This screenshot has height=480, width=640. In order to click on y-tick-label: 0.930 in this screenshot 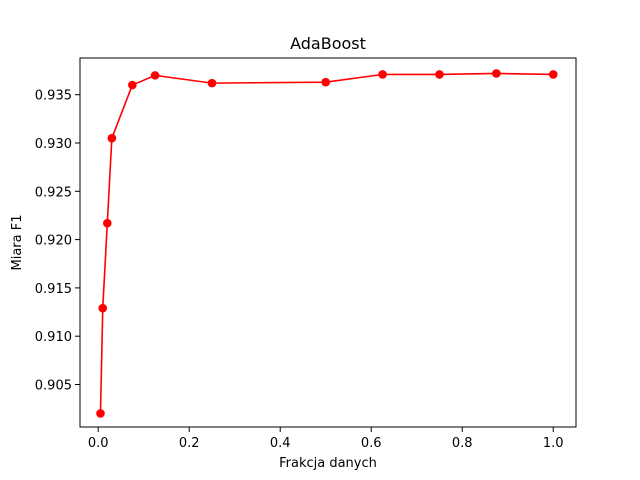, I will do `click(53, 144)`.